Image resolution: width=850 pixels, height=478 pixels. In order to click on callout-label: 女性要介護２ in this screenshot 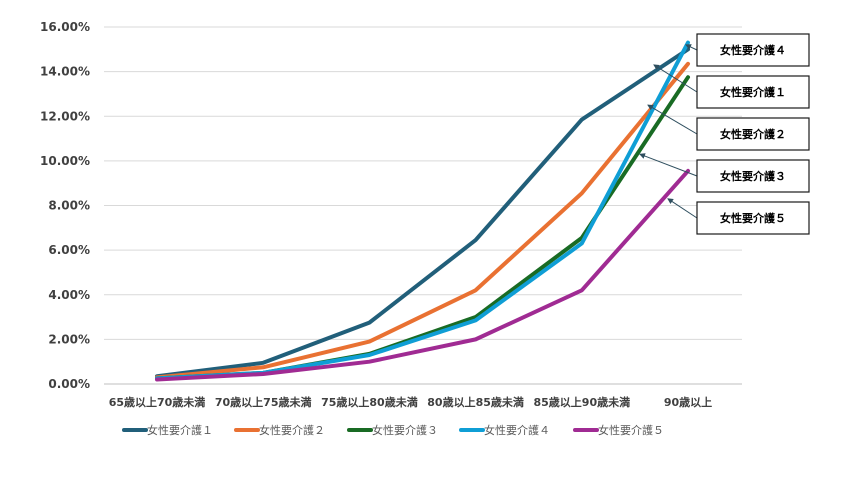, I will do `click(753, 134)`.